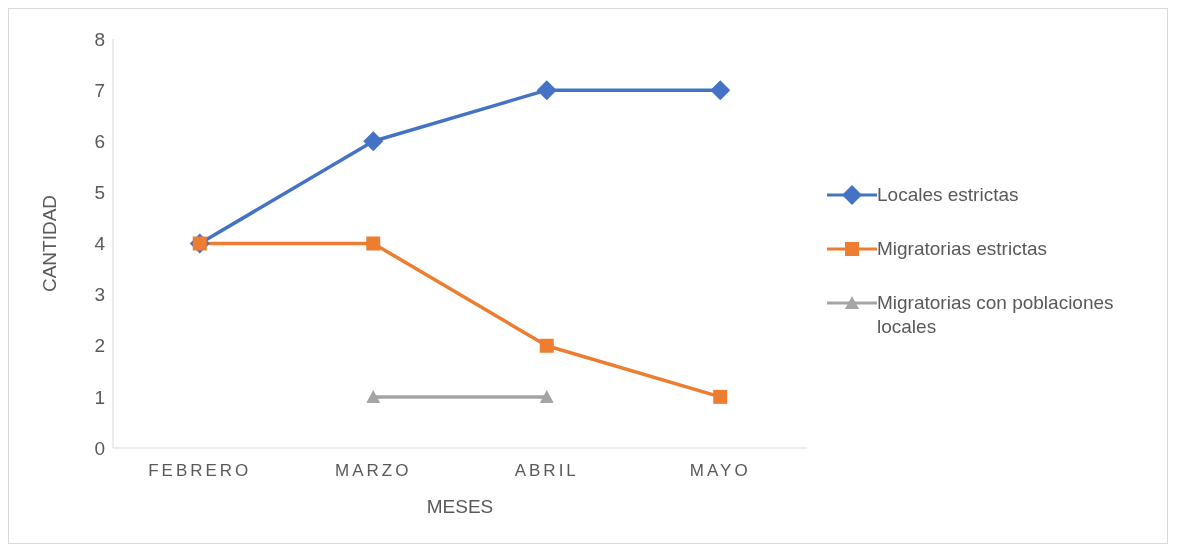 The height and width of the screenshot is (552, 1178). What do you see at coordinates (99, 397) in the screenshot?
I see `y-tick-label: 1` at bounding box center [99, 397].